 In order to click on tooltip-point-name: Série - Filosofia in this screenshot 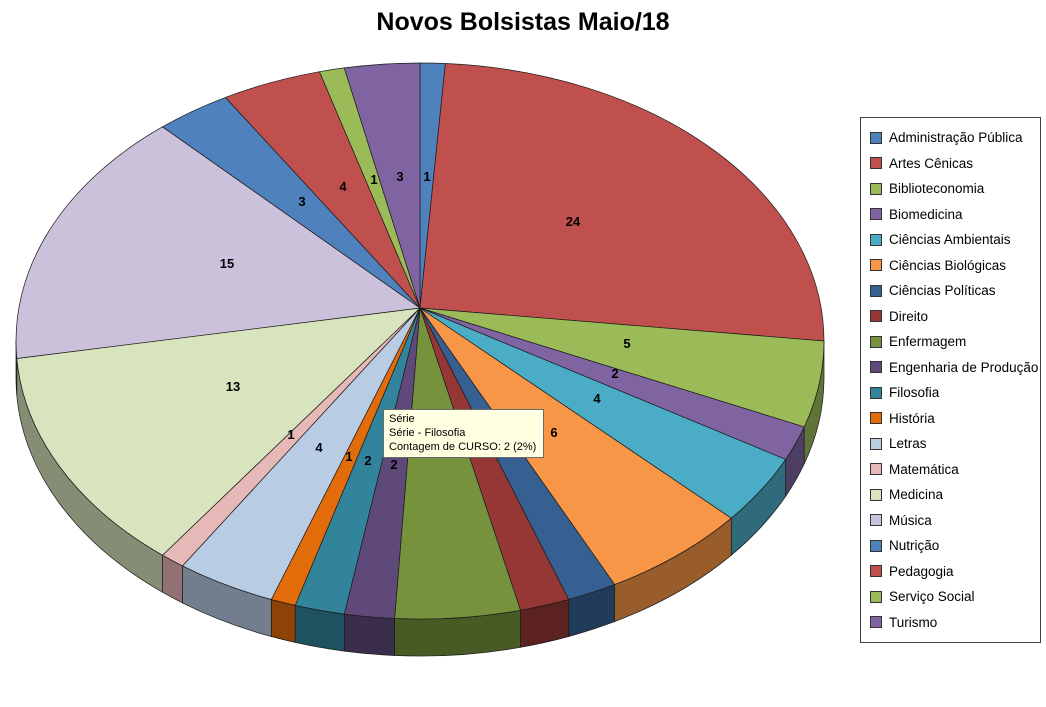, I will do `click(427, 433)`.